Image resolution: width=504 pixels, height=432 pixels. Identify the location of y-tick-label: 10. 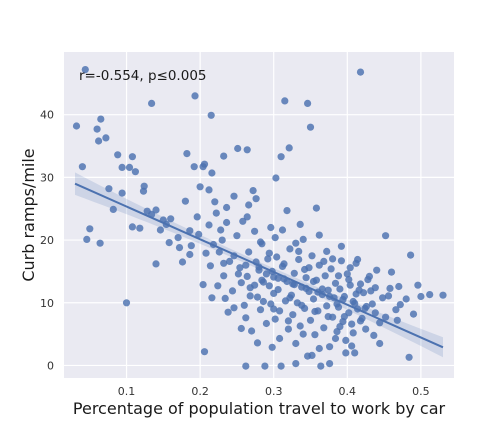
(47, 303).